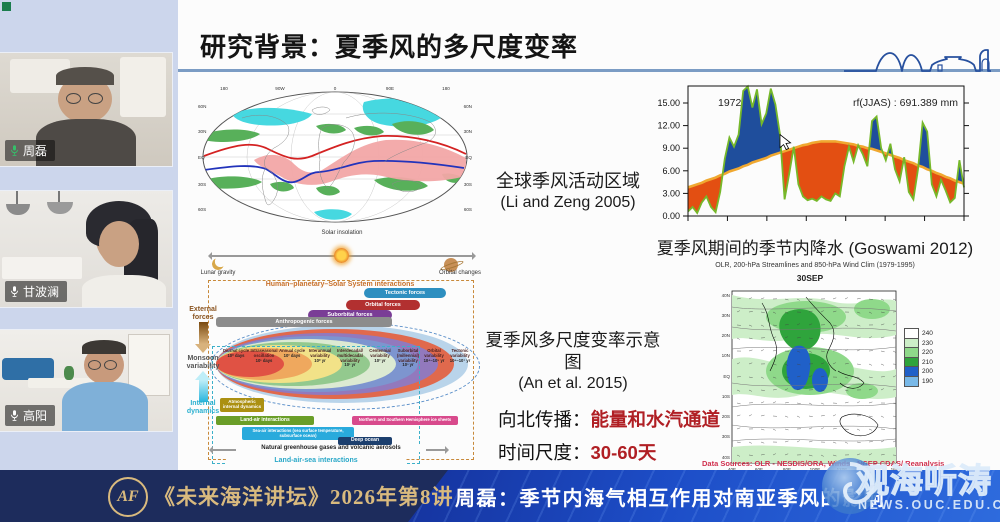 Image resolution: width=1000 pixels, height=522 pixels. I want to click on monsoon-variability-label: Monsoon variability, so click(203, 362).